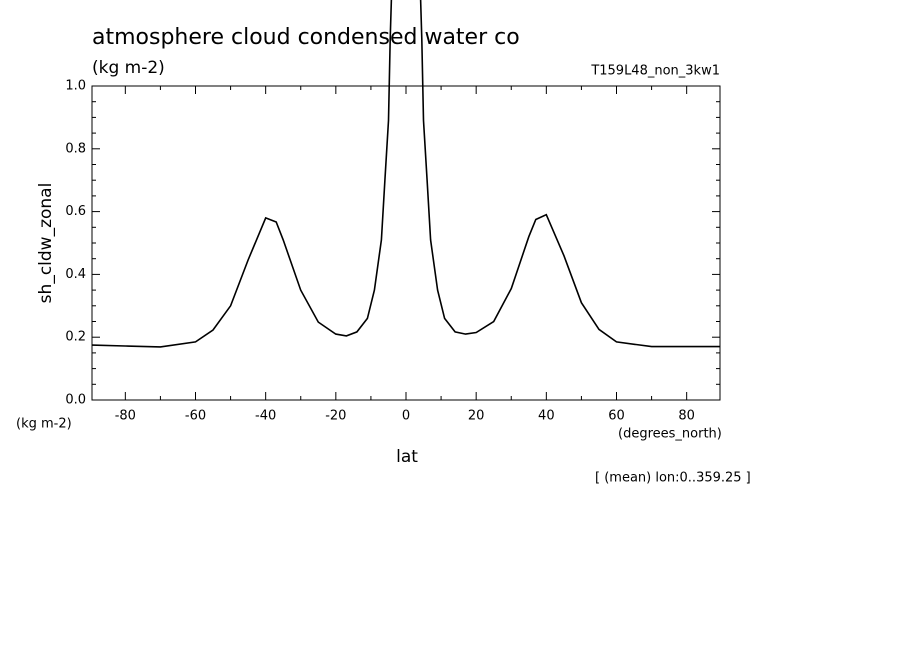 The width and height of the screenshot is (904, 654). Describe the element at coordinates (686, 416) in the screenshot. I see `x-tick-label: 80` at that location.